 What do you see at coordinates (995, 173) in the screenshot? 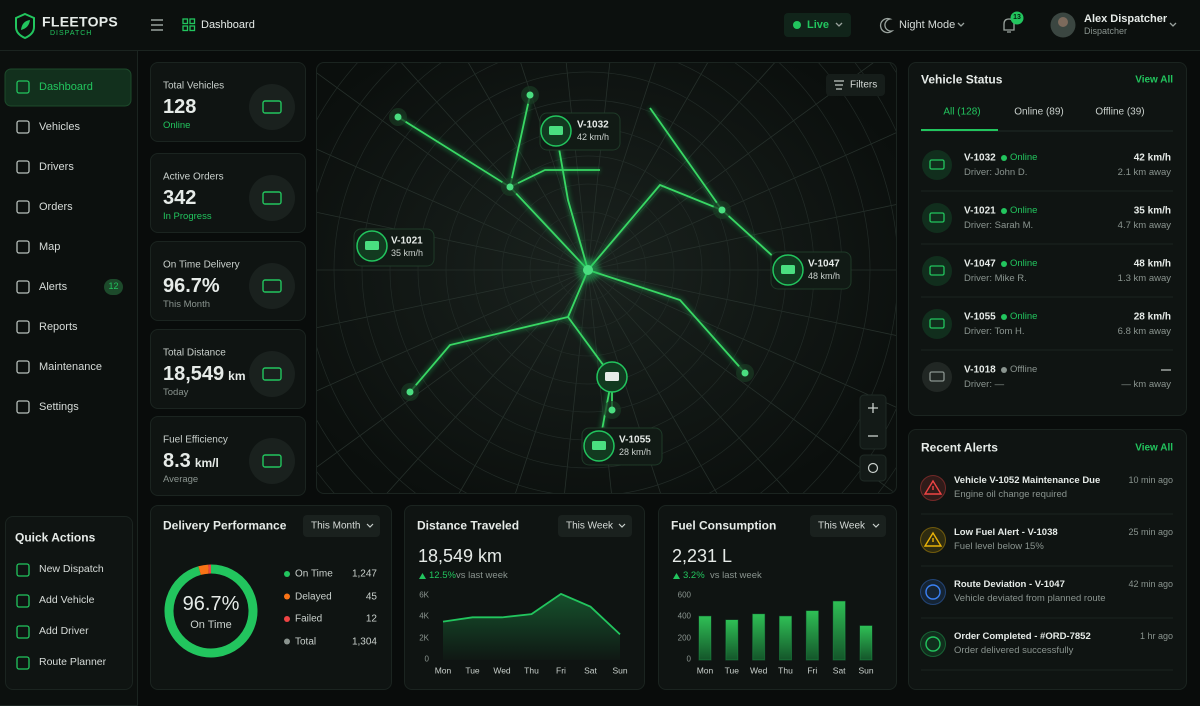
I see `driver: Driver: John D.` at bounding box center [995, 173].